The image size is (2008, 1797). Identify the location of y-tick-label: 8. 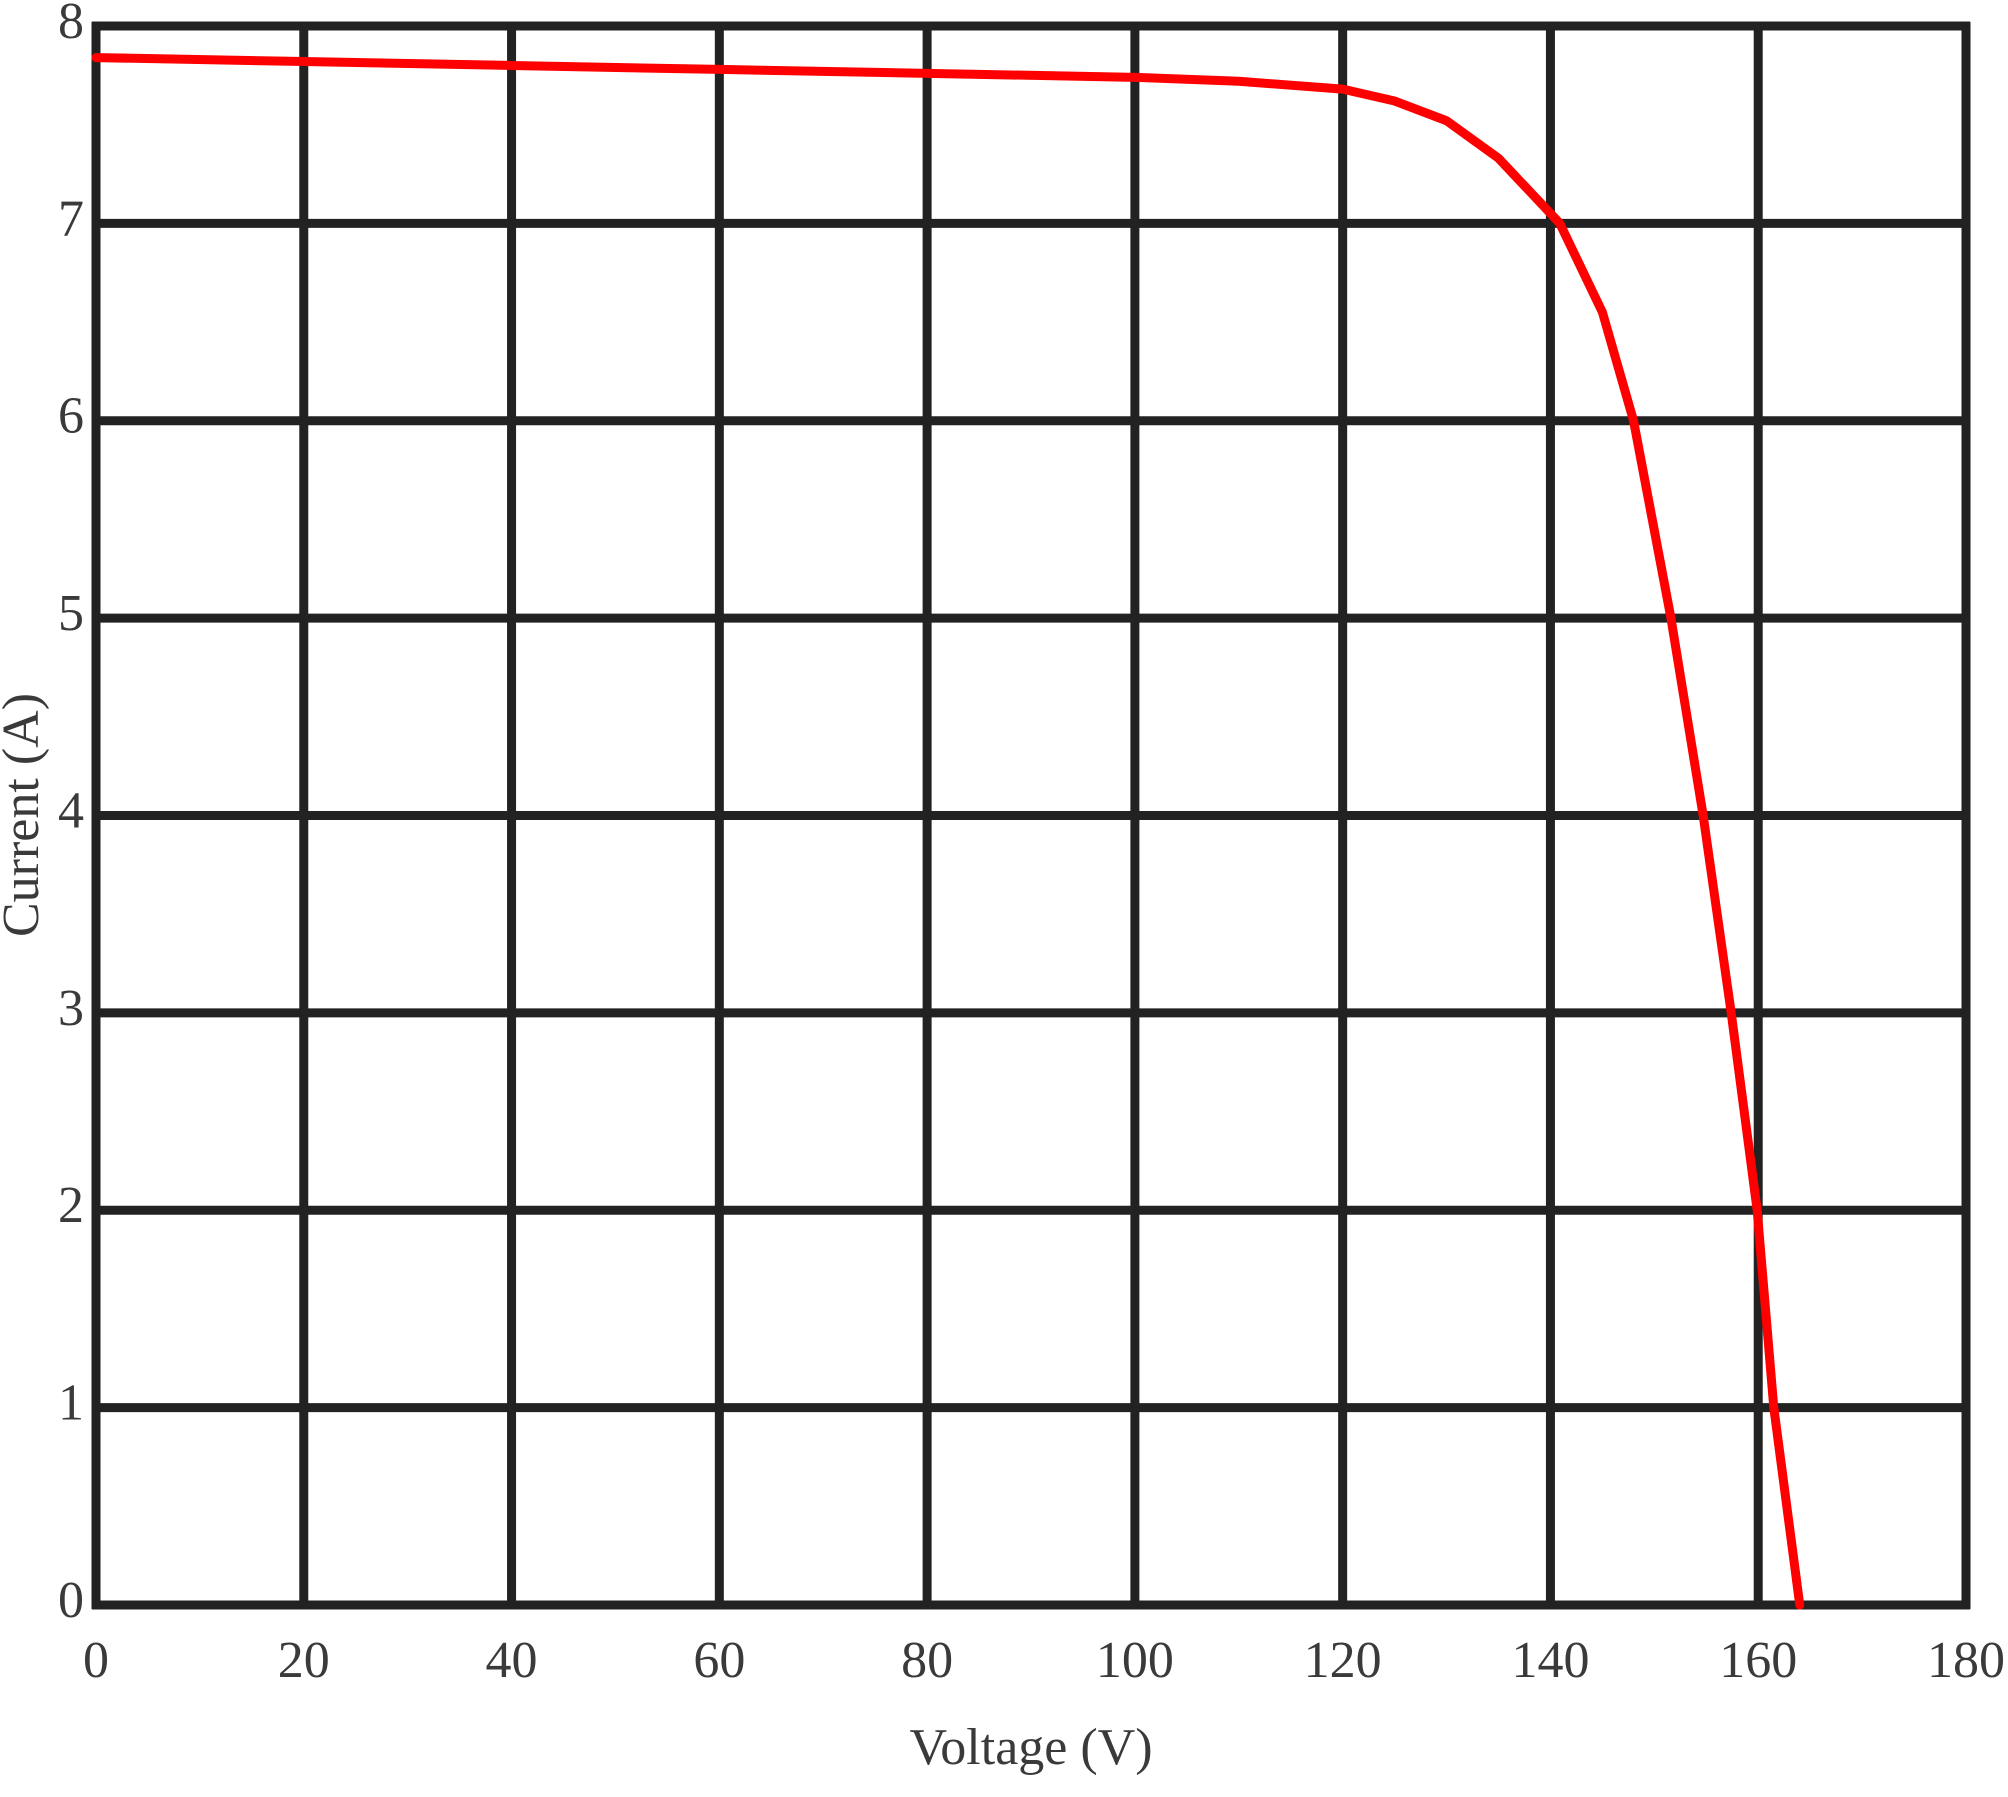
(71, 25).